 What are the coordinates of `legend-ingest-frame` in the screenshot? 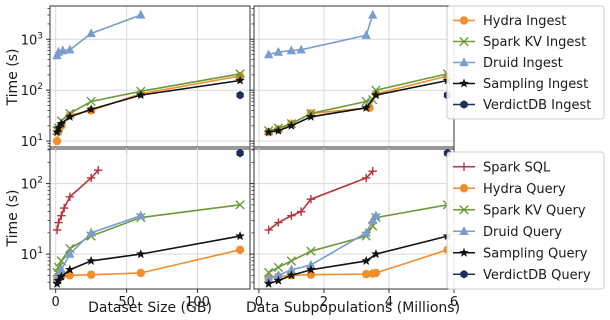 It's located at (525, 62).